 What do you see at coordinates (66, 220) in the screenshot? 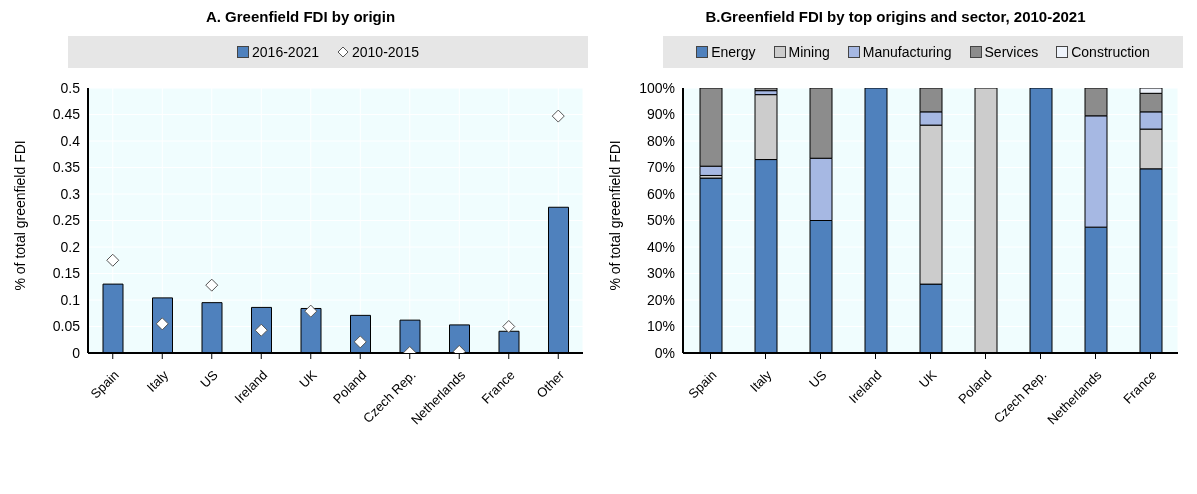
I see `y-tick-label: 0.25` at bounding box center [66, 220].